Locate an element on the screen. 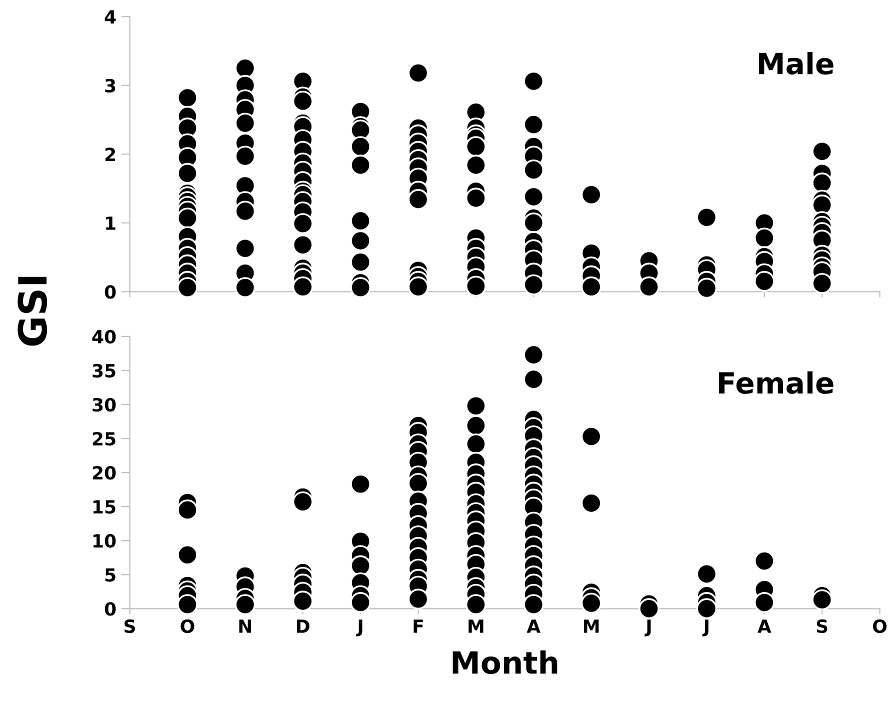 The width and height of the screenshot is (895, 722). y-axis-title: GSI is located at coordinates (33, 311).